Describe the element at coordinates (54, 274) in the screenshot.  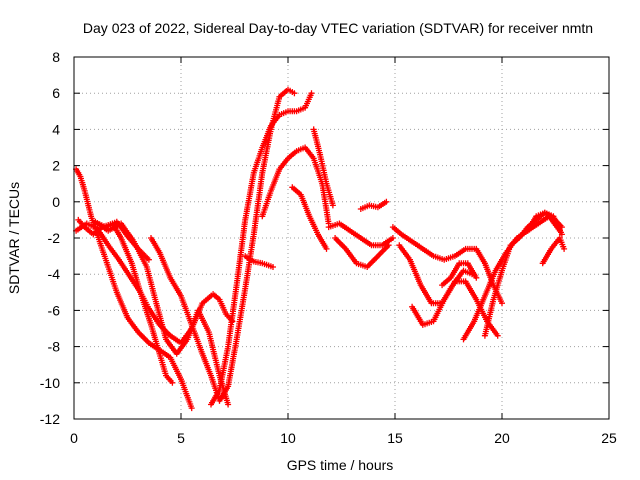
I see `y-tick-label: -4` at that location.